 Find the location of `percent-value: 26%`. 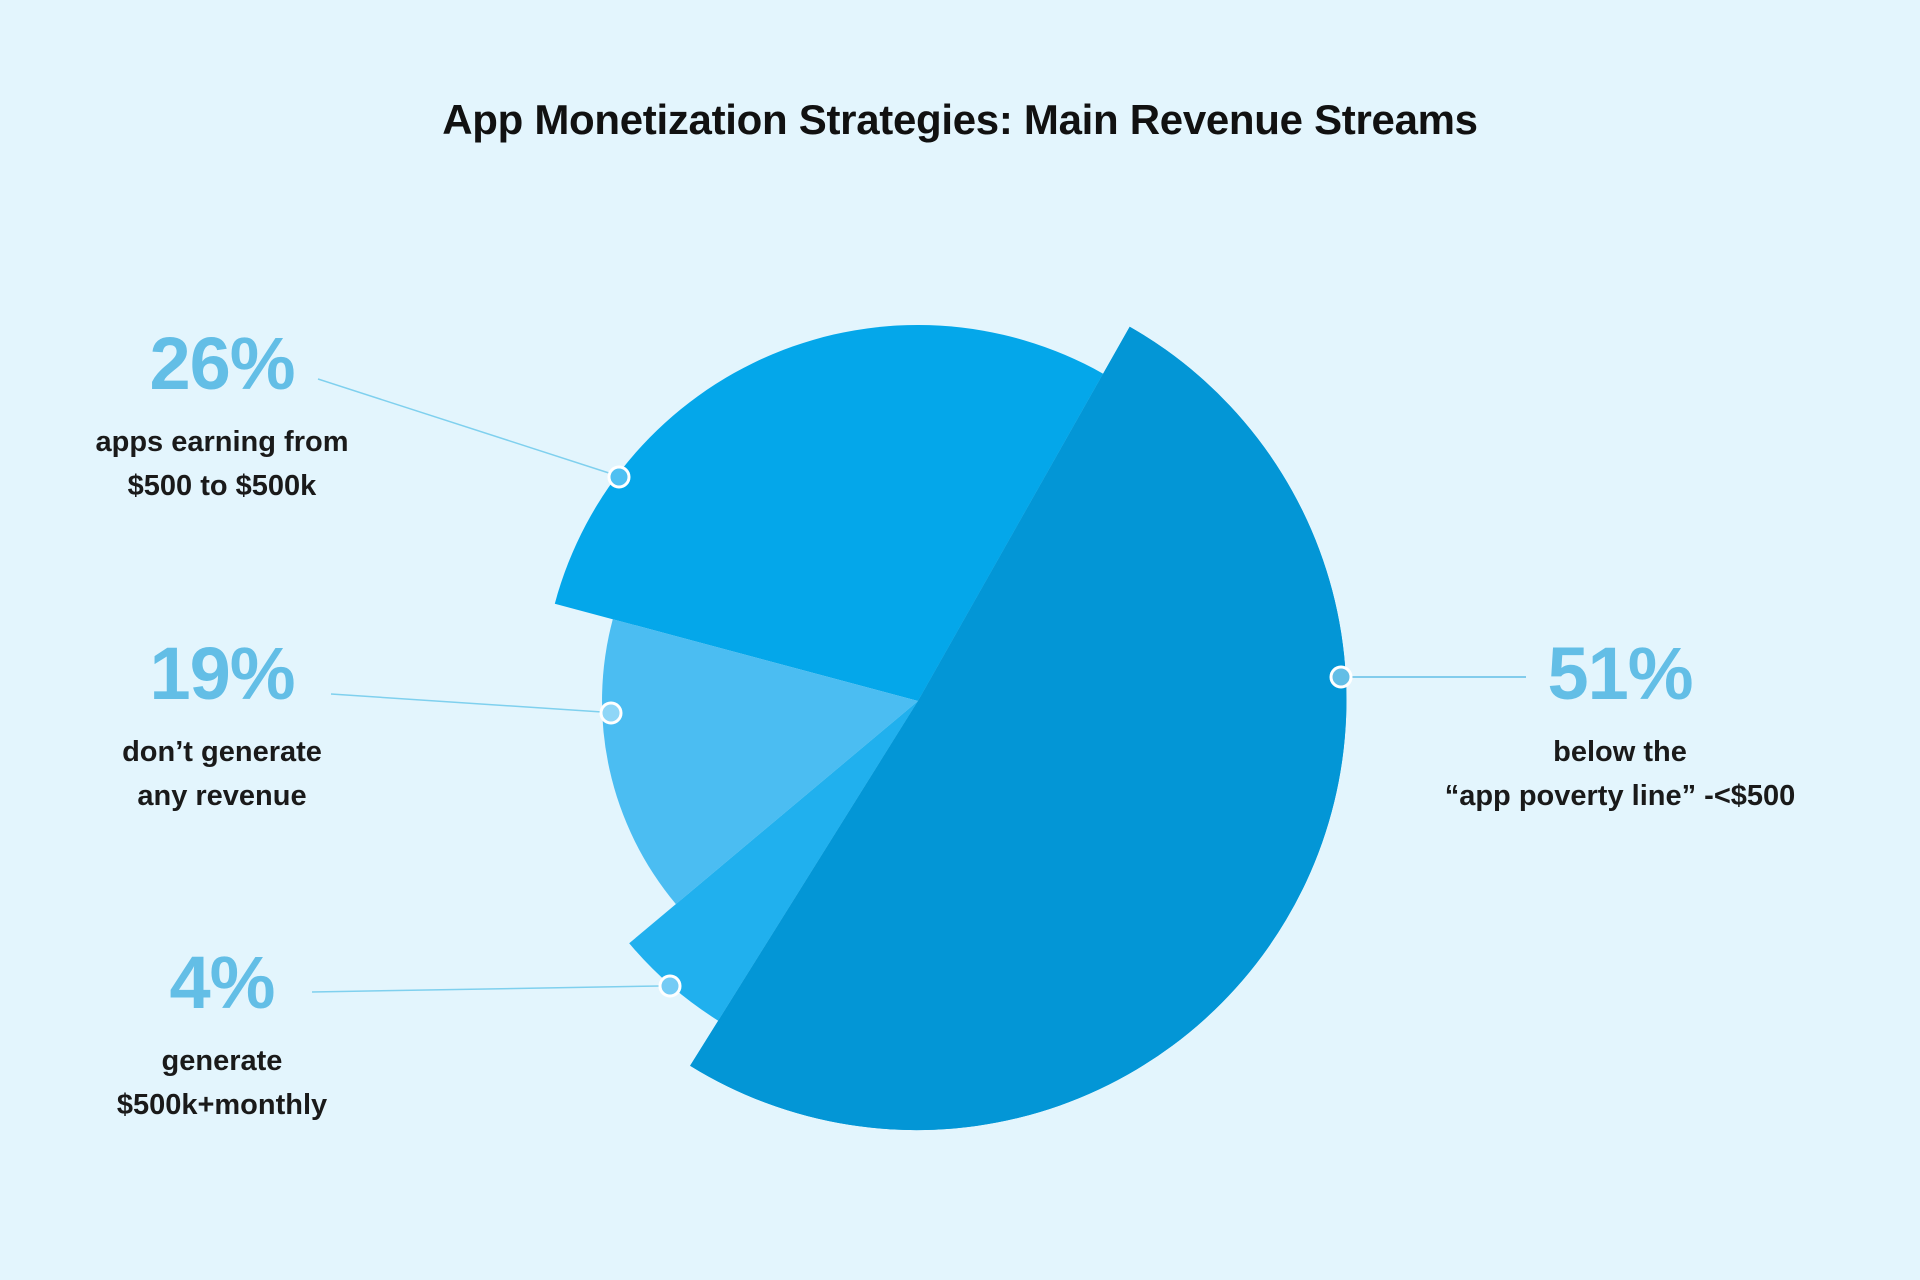

percent-value: 26% is located at coordinates (222, 363).